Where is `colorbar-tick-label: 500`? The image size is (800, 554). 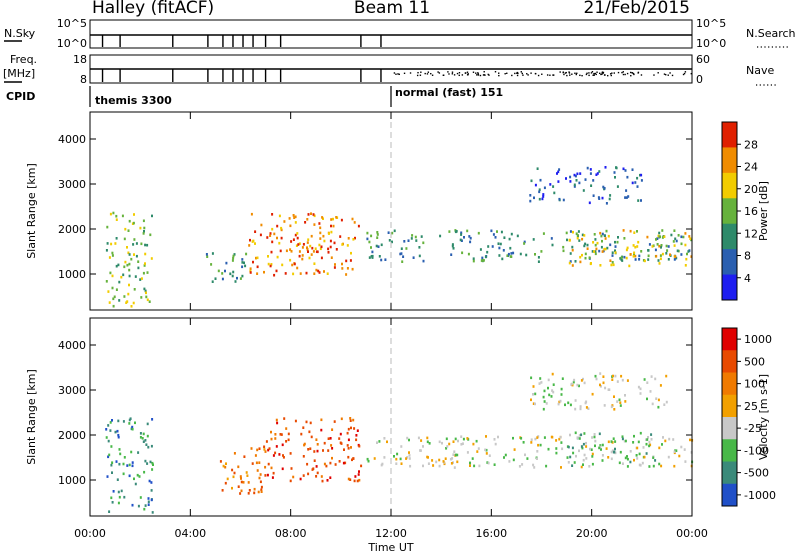
colorbar-tick-label: 500 is located at coordinates (754, 361).